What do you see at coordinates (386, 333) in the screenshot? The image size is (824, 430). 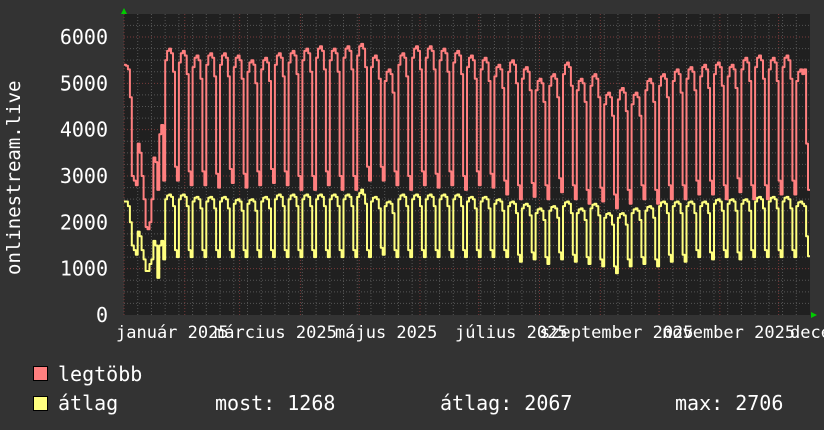 I see `x-tick-label: május 2025` at bounding box center [386, 333].